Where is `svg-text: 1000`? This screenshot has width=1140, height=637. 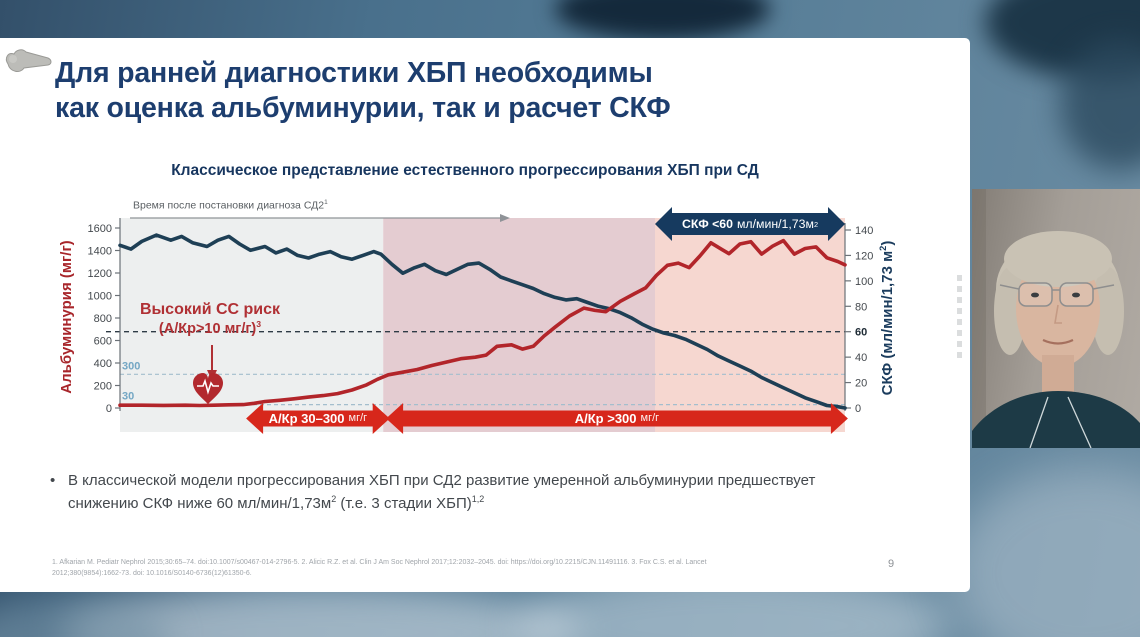
svg-text: 1000 is located at coordinates (100, 297).